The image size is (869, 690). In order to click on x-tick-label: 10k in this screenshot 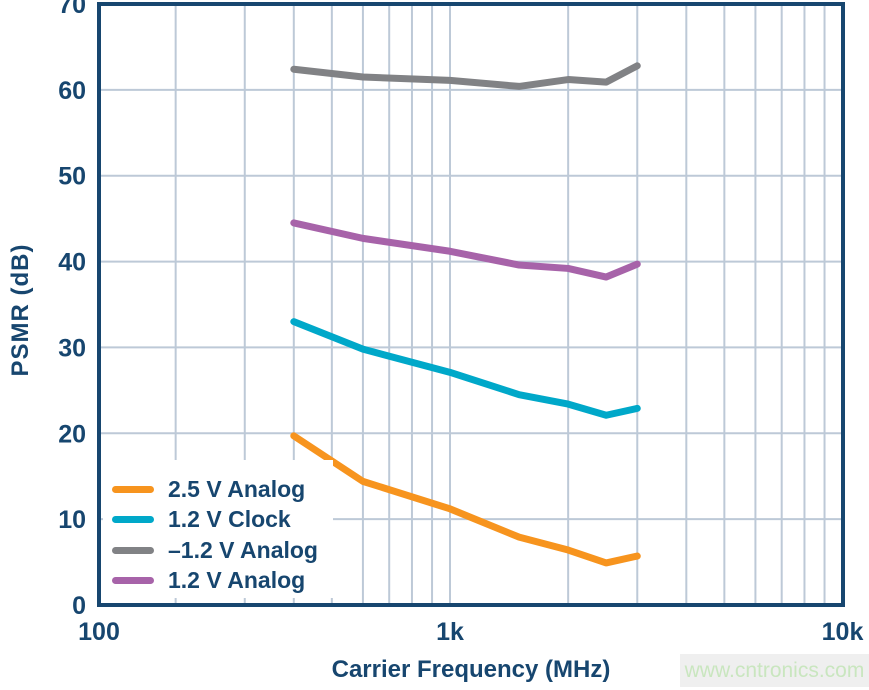, I will do `click(843, 632)`.